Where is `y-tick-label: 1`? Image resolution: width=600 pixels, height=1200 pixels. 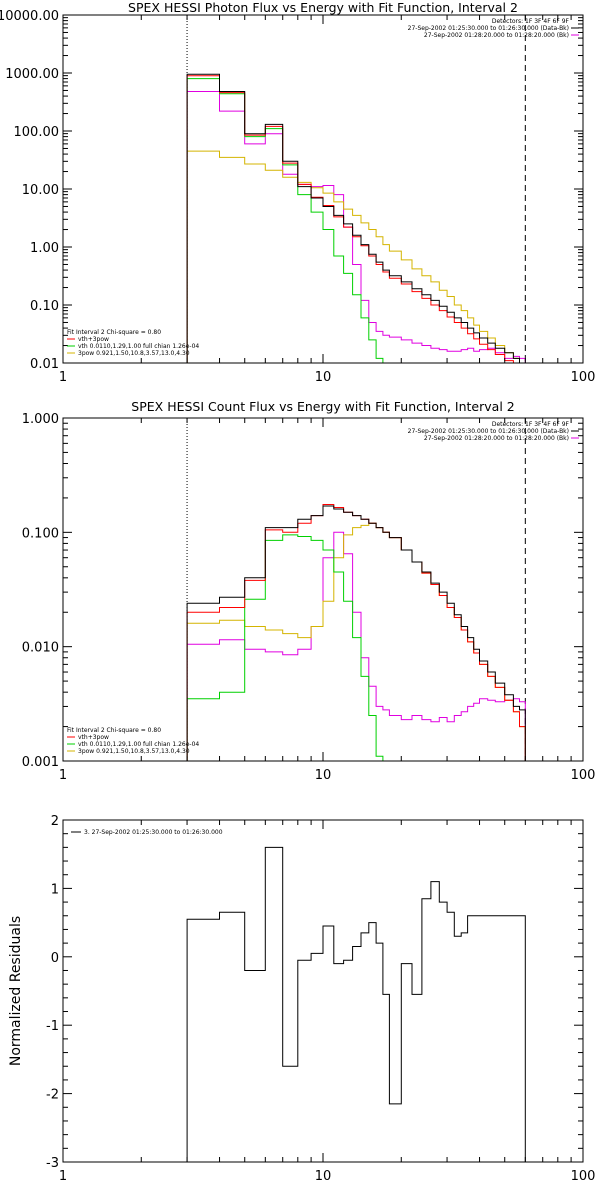
y-tick-label: 1 is located at coordinates (55, 889).